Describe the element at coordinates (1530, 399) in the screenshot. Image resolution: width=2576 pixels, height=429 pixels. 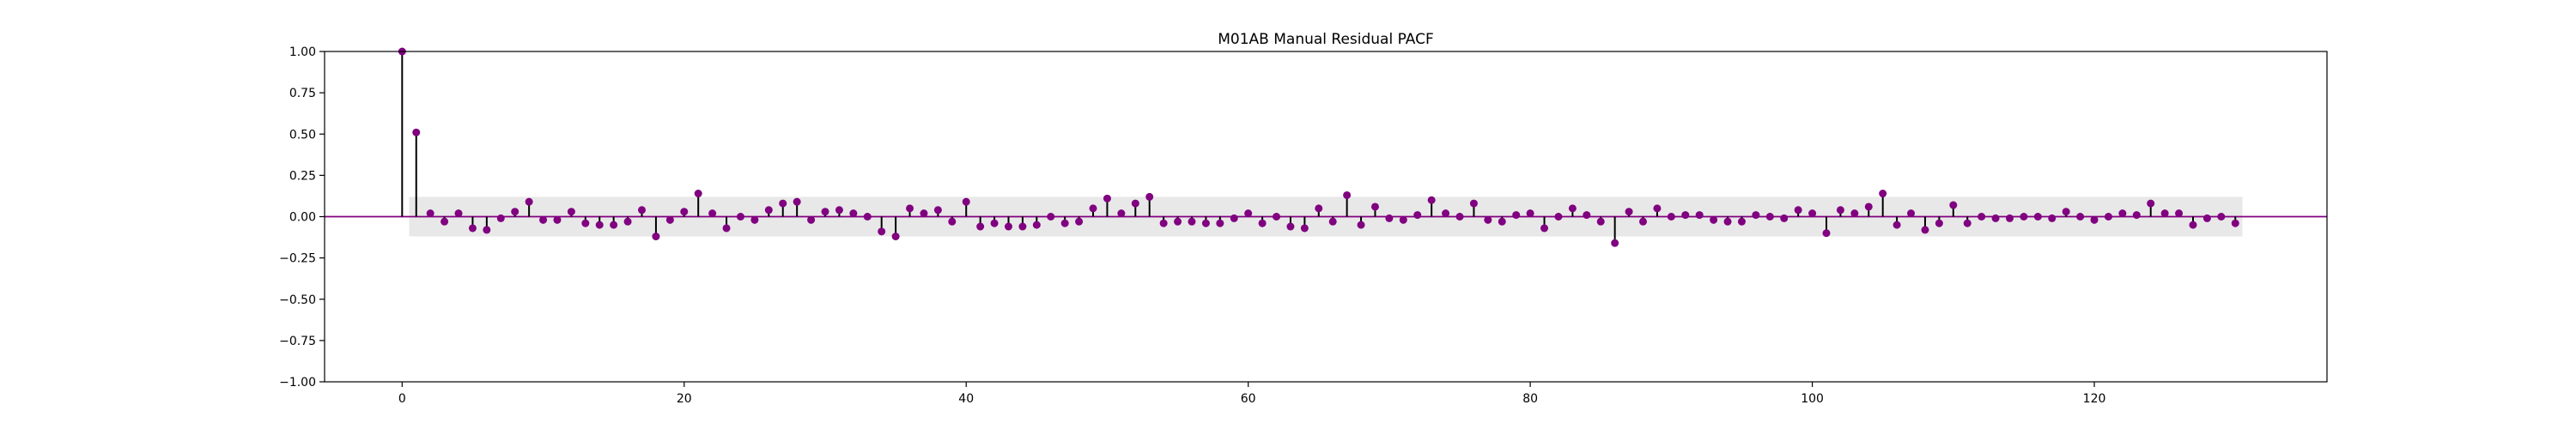
I see `x-tick-label: 80` at that location.